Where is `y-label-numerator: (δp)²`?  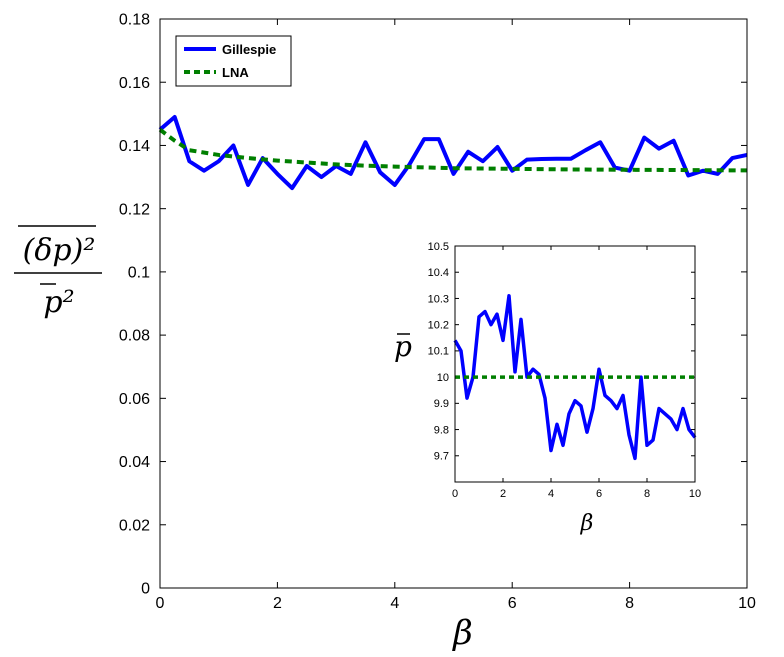 y-label-numerator: (δp)² is located at coordinates (59, 250).